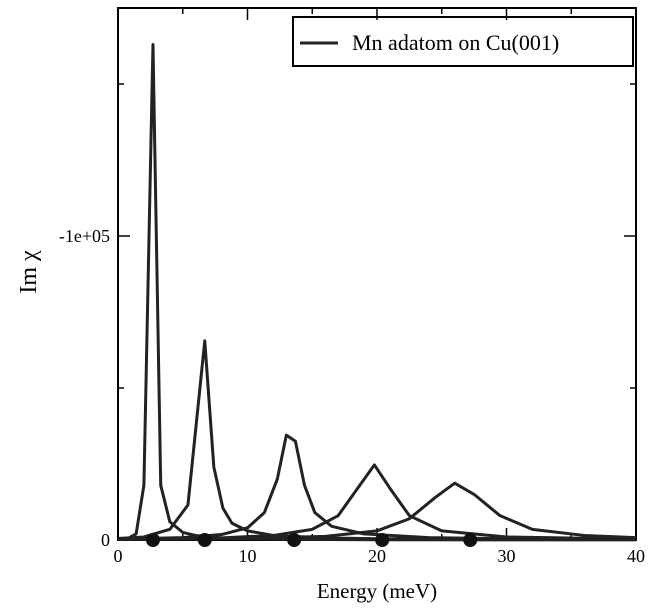 This screenshot has height=610, width=651. I want to click on legend-box, so click(463, 41).